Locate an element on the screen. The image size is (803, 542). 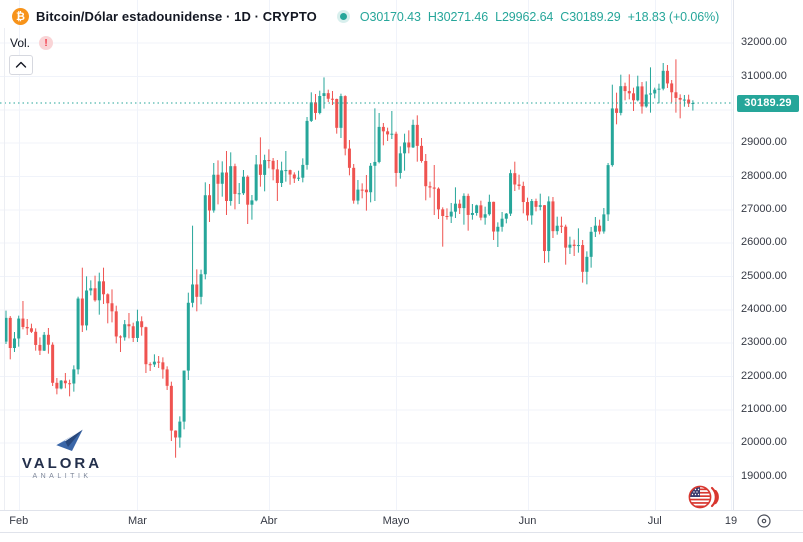
open-value: O30170.43 is located at coordinates (390, 16).